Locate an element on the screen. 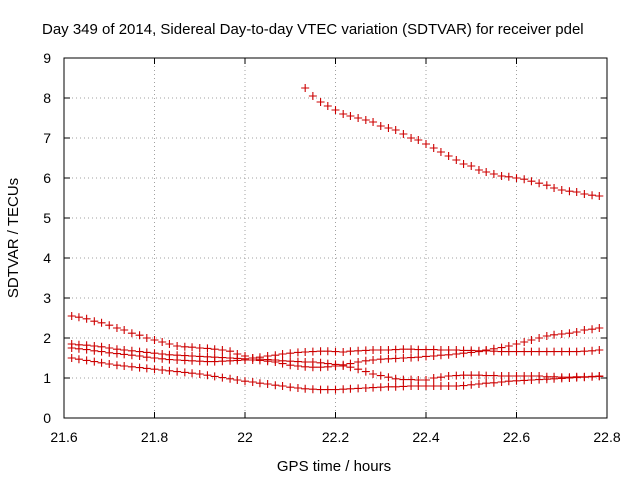 Image resolution: width=640 pixels, height=480 pixels. series-satellite-a is located at coordinates (452, 142).